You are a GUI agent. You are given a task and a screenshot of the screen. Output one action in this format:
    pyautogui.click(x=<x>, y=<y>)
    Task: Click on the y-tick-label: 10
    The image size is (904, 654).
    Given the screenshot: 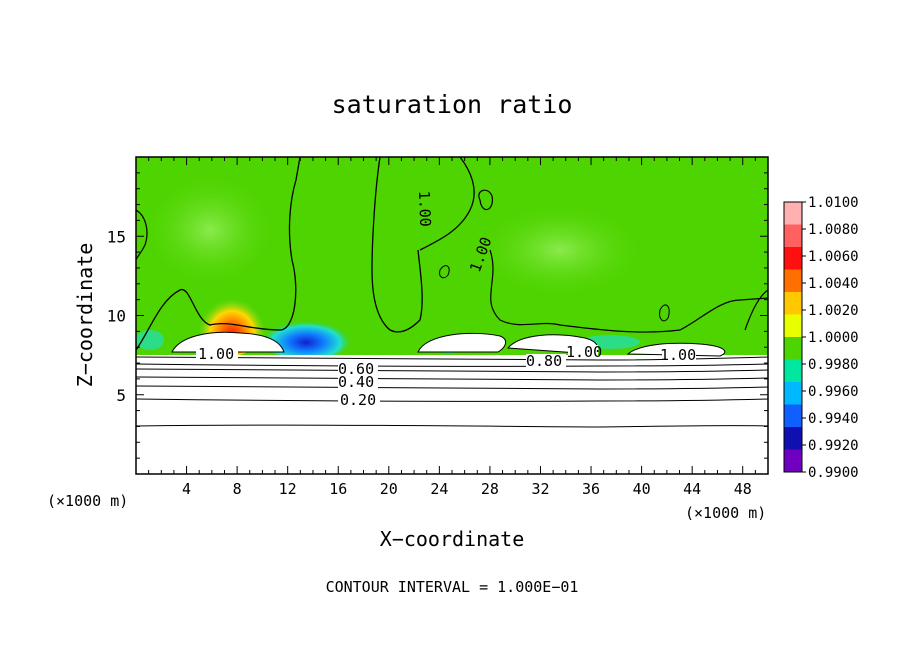 What is the action you would take?
    pyautogui.click(x=116, y=316)
    